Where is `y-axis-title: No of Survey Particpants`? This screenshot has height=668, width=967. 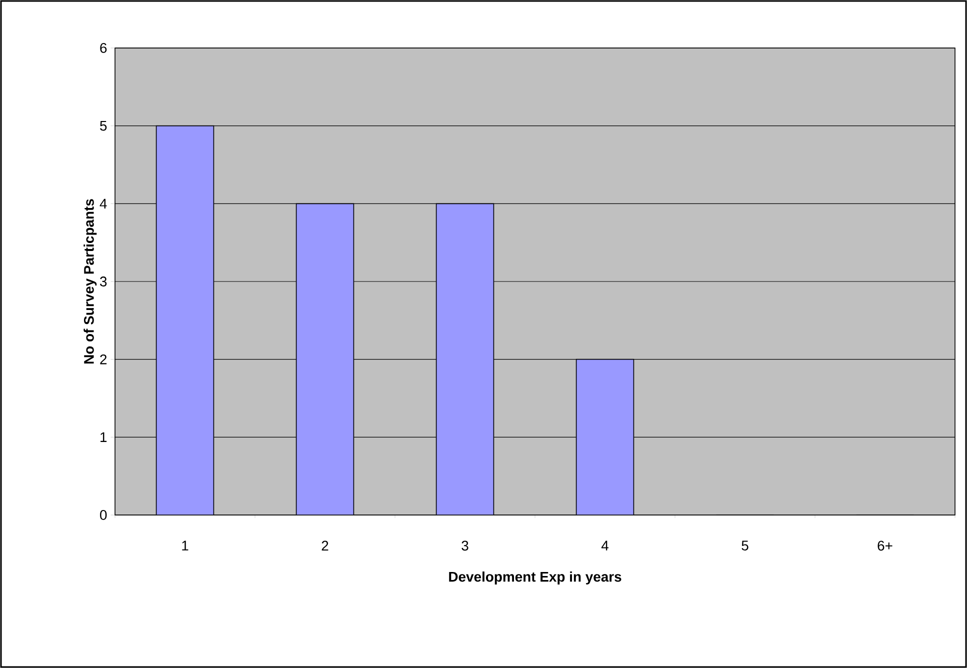 y-axis-title: No of Survey Particpants is located at coordinates (90, 281).